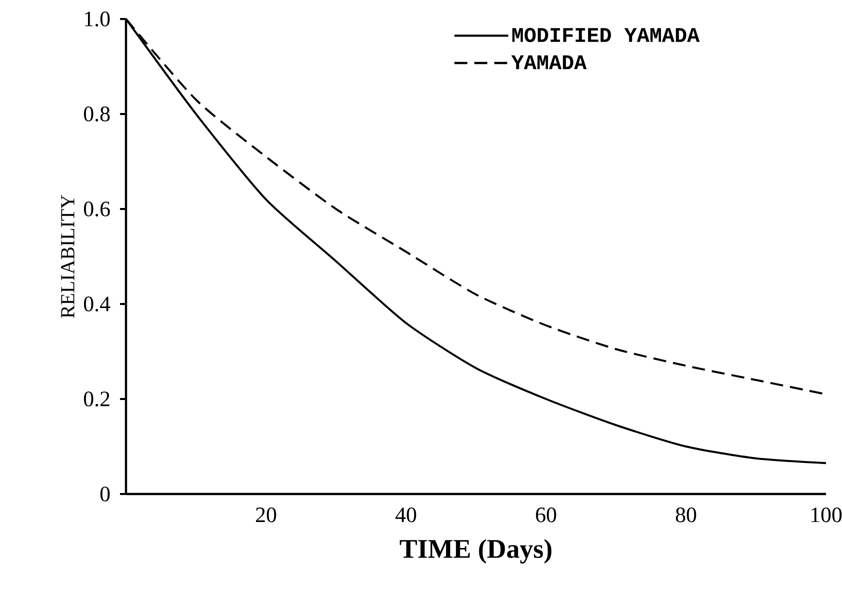 The width and height of the screenshot is (842, 599). What do you see at coordinates (606, 35) in the screenshot?
I see `legend-label: MODIFIED YAMADA` at bounding box center [606, 35].